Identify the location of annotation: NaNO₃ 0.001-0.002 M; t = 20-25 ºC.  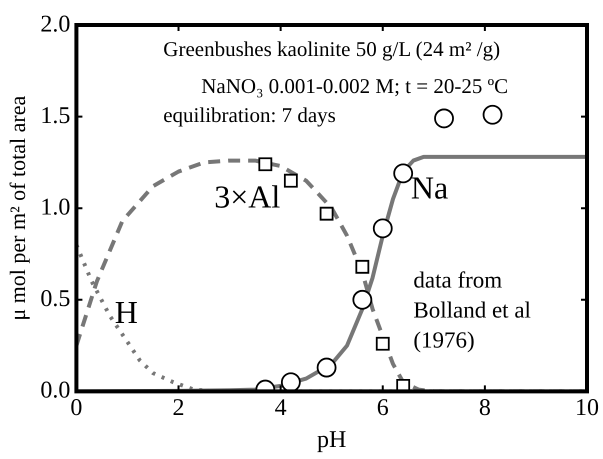
(354, 86).